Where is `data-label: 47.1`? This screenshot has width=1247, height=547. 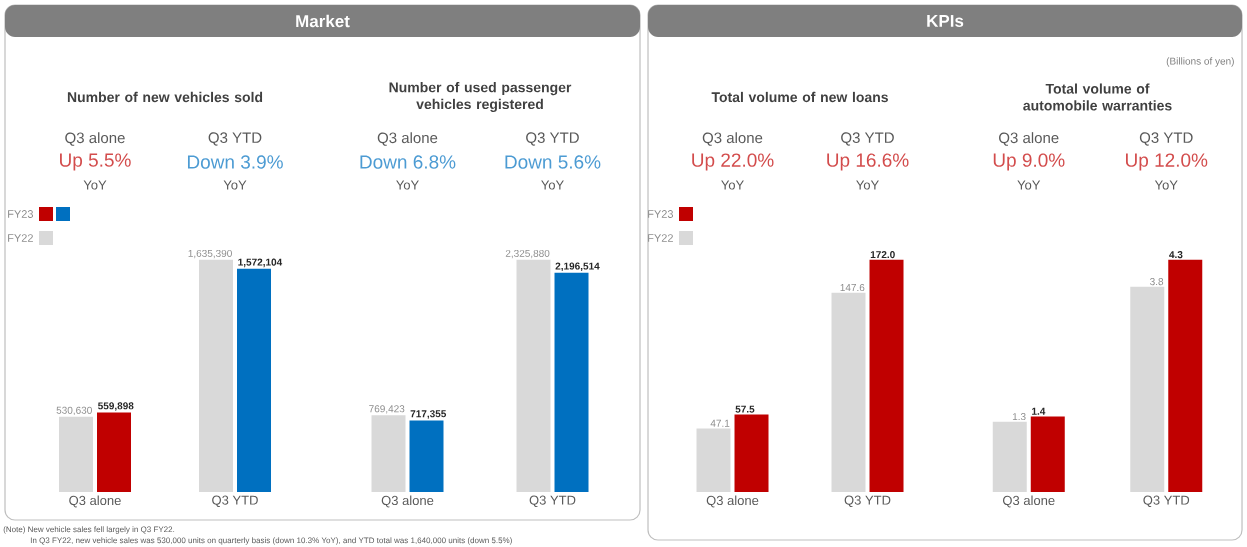
data-label: 47.1 is located at coordinates (720, 423).